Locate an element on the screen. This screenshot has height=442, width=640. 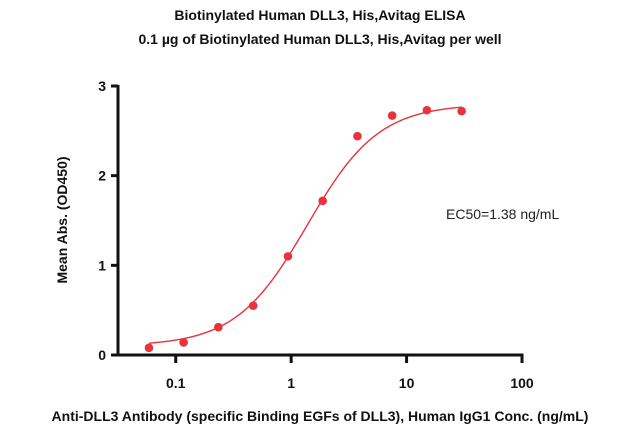
y-tick-label: 1 is located at coordinates (102, 265).